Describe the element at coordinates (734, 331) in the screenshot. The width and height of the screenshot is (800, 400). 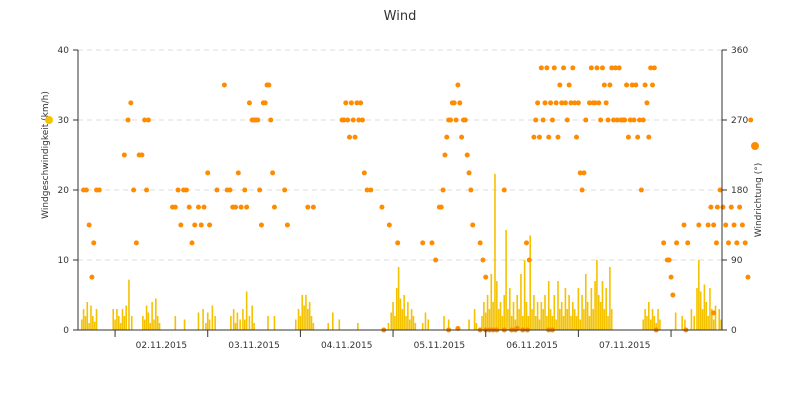
I see `right-tick-label: 0` at that location.